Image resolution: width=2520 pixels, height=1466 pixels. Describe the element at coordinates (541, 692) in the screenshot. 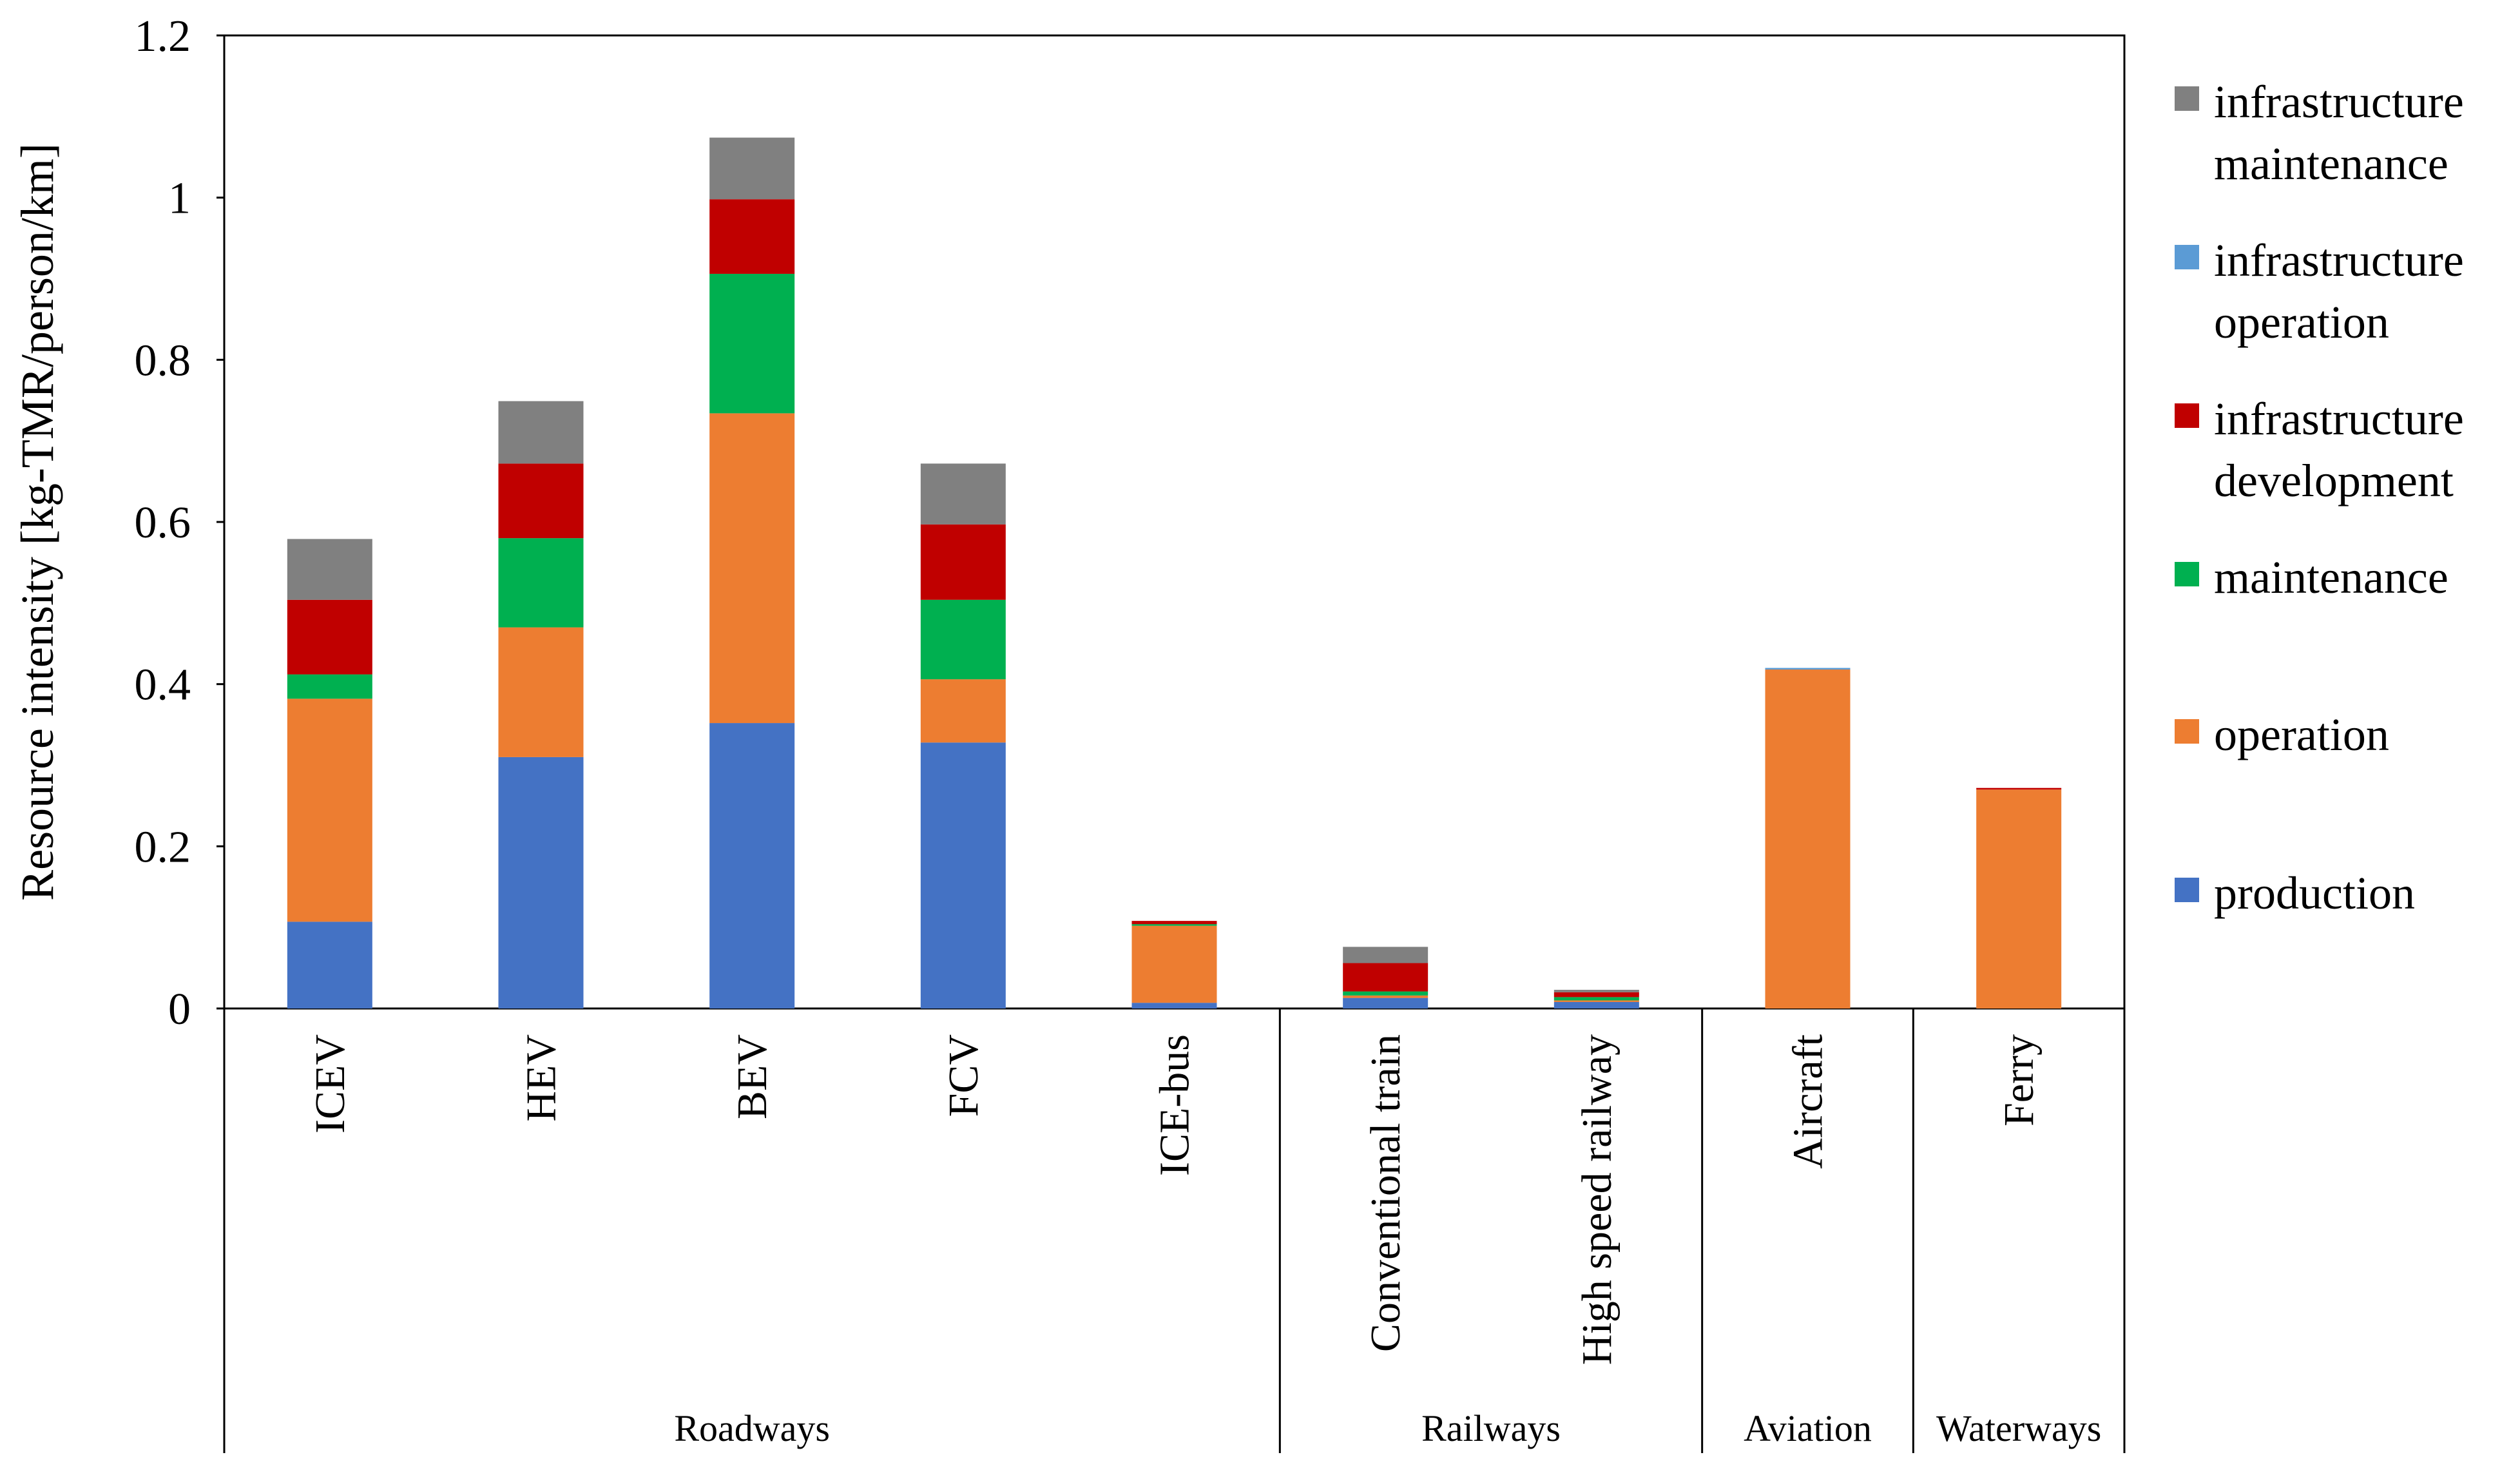

I see `bar-hev-operation` at that location.